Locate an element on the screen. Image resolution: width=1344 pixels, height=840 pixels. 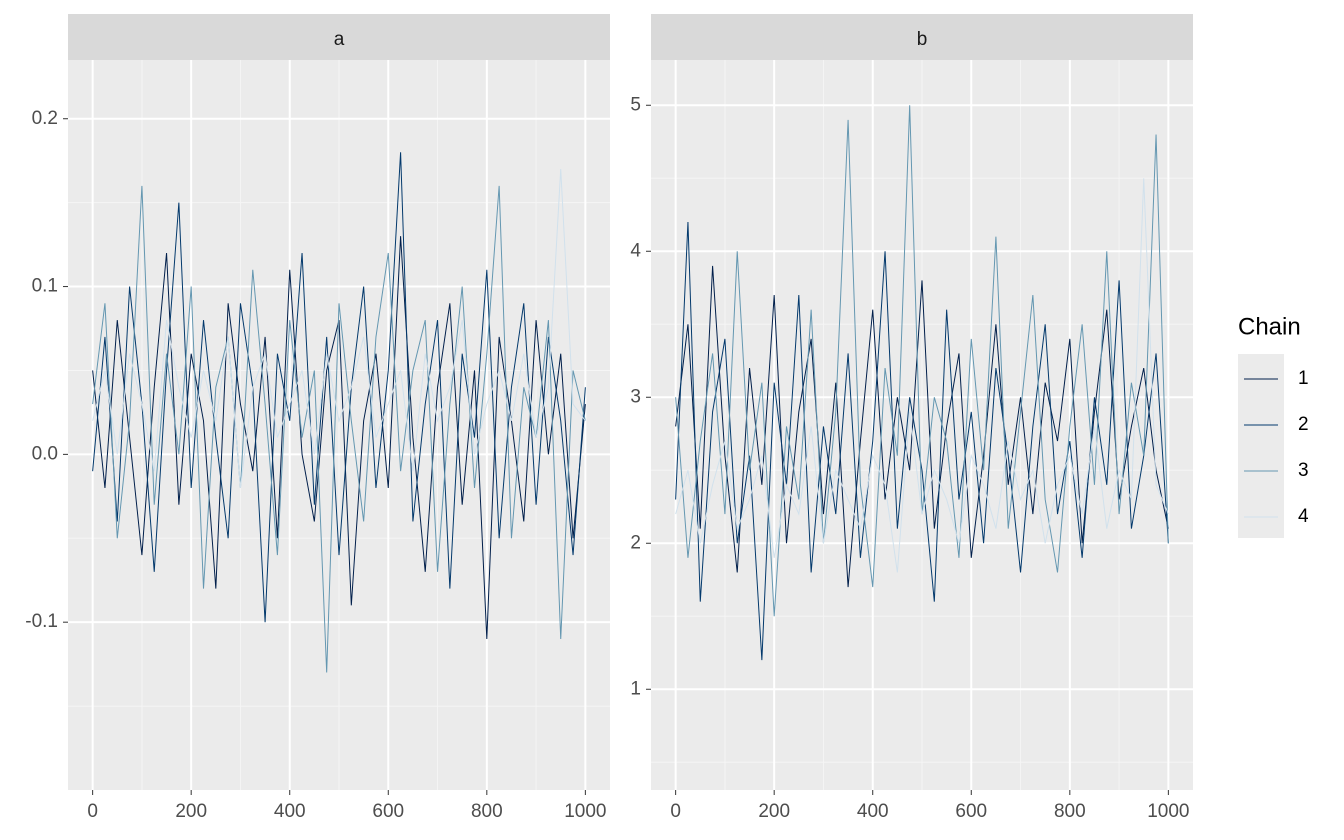
trace-line is located at coordinates (339, 328).